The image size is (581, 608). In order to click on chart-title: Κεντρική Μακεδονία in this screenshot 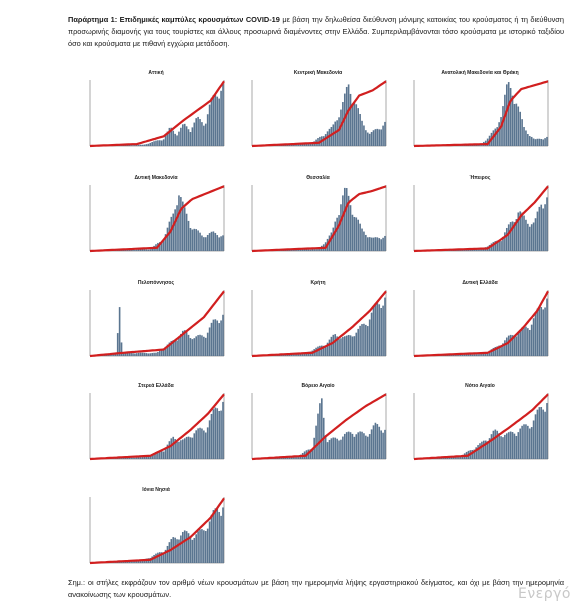, I will do `click(318, 73)`.